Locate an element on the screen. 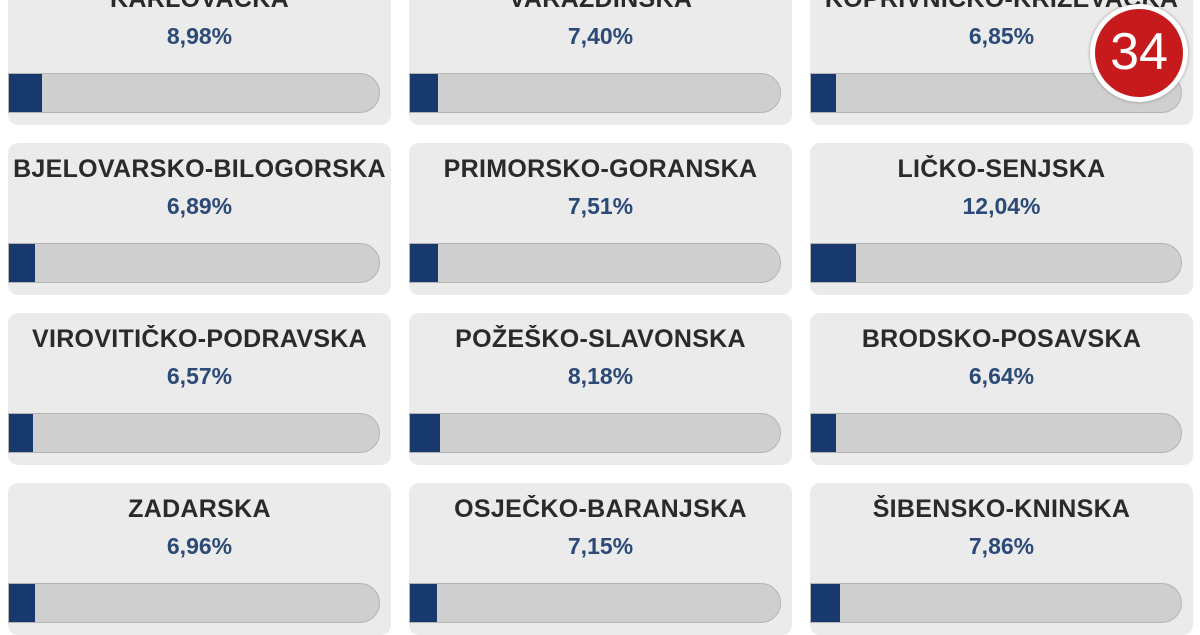 The width and height of the screenshot is (1200, 635). region-percent: 7,15% is located at coordinates (600, 546).